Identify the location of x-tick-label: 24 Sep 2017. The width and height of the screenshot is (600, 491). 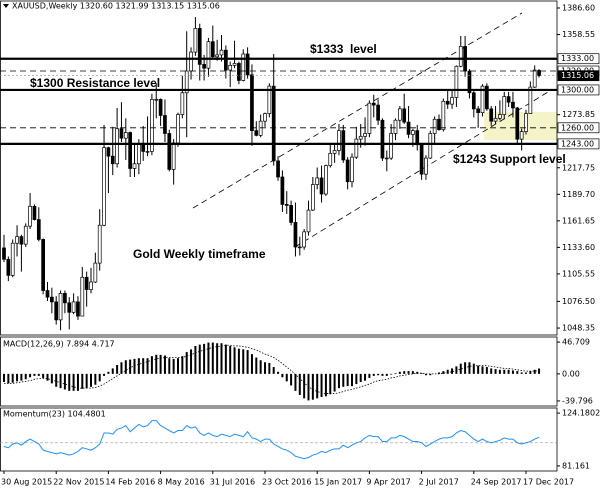
(496, 482).